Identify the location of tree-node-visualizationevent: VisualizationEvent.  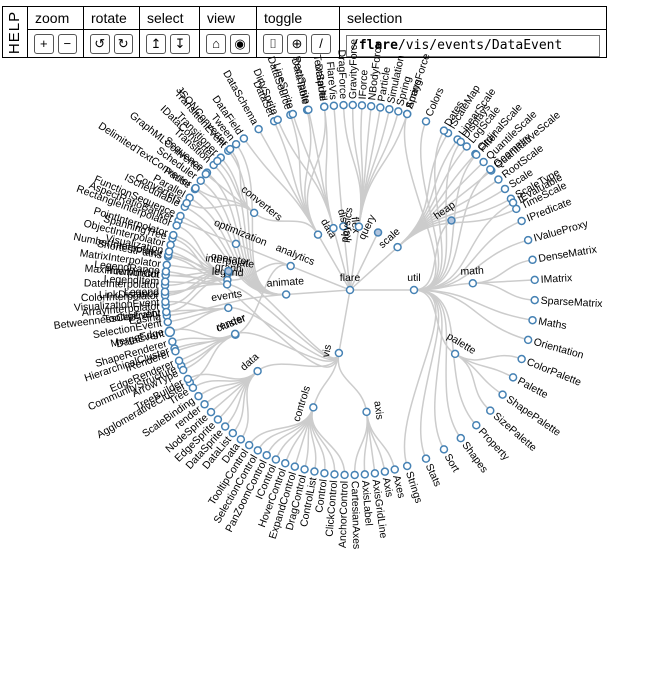
(122, 305).